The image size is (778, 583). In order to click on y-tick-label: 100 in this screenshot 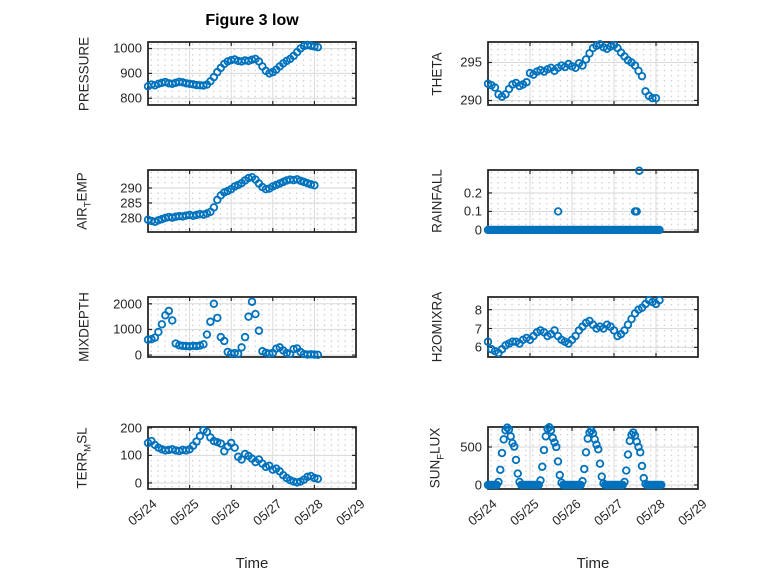, I will do `click(131, 455)`.